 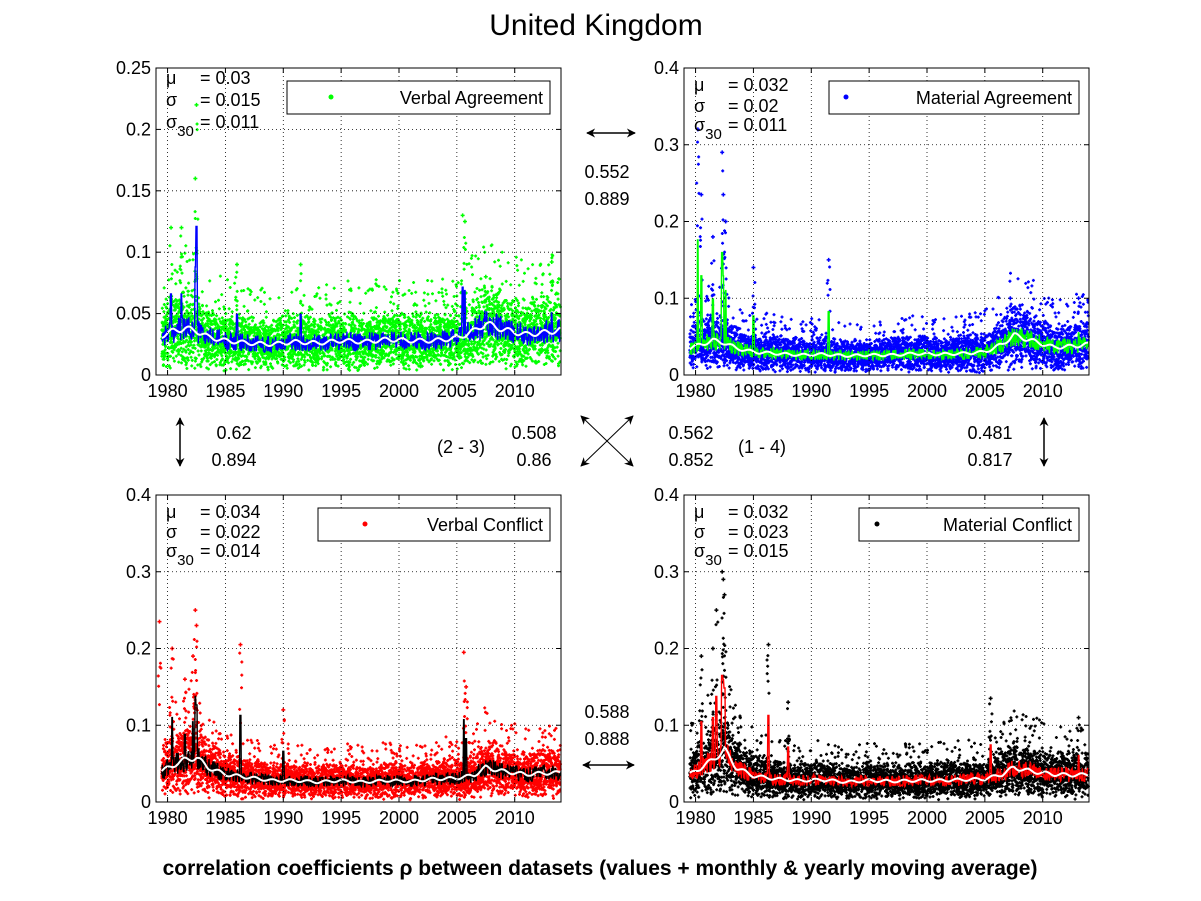 I want to click on stat-sigma-symbol: σ, so click(x=171, y=100).